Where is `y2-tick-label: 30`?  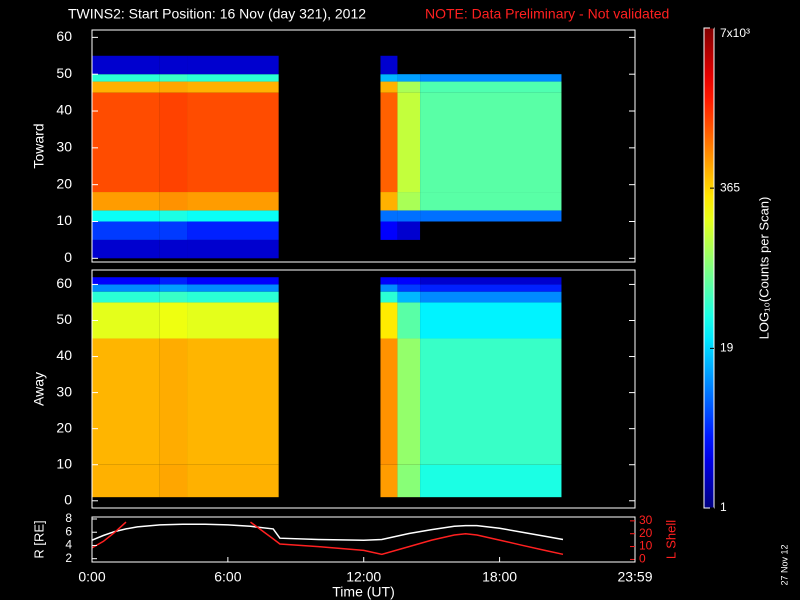
y2-tick-label: 30 is located at coordinates (646, 520).